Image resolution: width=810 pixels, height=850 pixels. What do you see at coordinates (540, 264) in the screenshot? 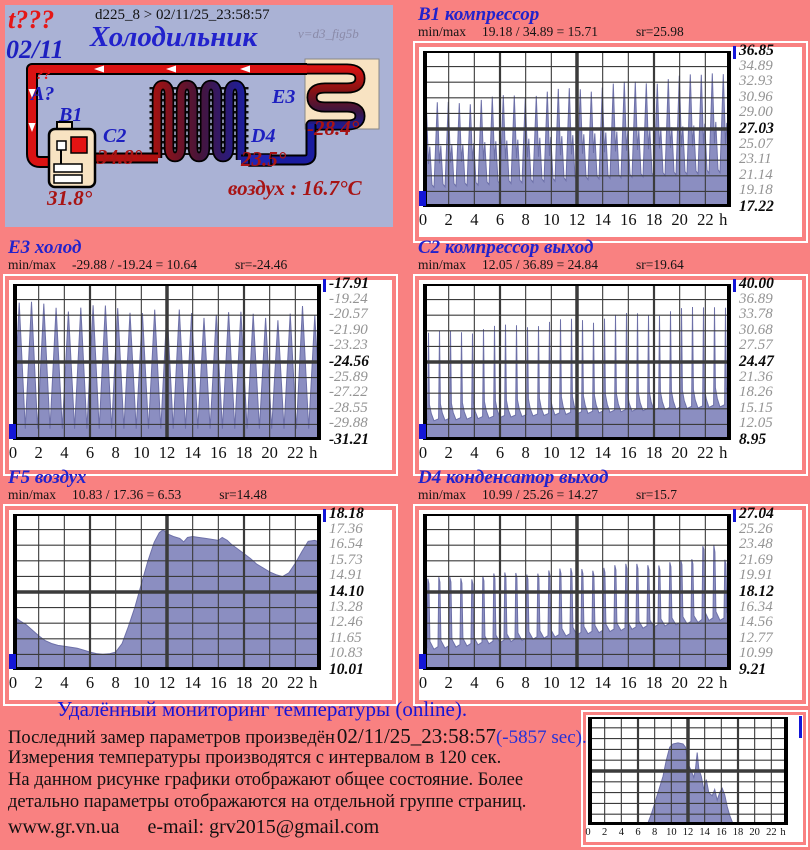
I see `minmax-value: 12.05 / 36.89 = 24.84` at bounding box center [540, 264].